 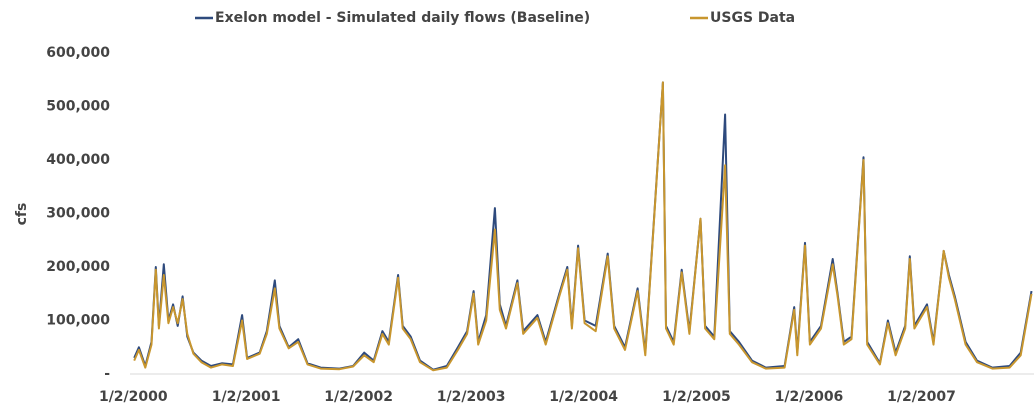 What do you see at coordinates (22, 214) in the screenshot?
I see `y-axis-label: cfs` at bounding box center [22, 214].